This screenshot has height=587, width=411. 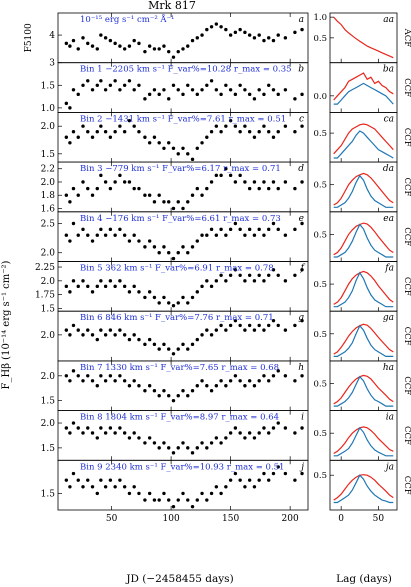 I want to click on ytick-label-a: 4, so click(x=52, y=36).